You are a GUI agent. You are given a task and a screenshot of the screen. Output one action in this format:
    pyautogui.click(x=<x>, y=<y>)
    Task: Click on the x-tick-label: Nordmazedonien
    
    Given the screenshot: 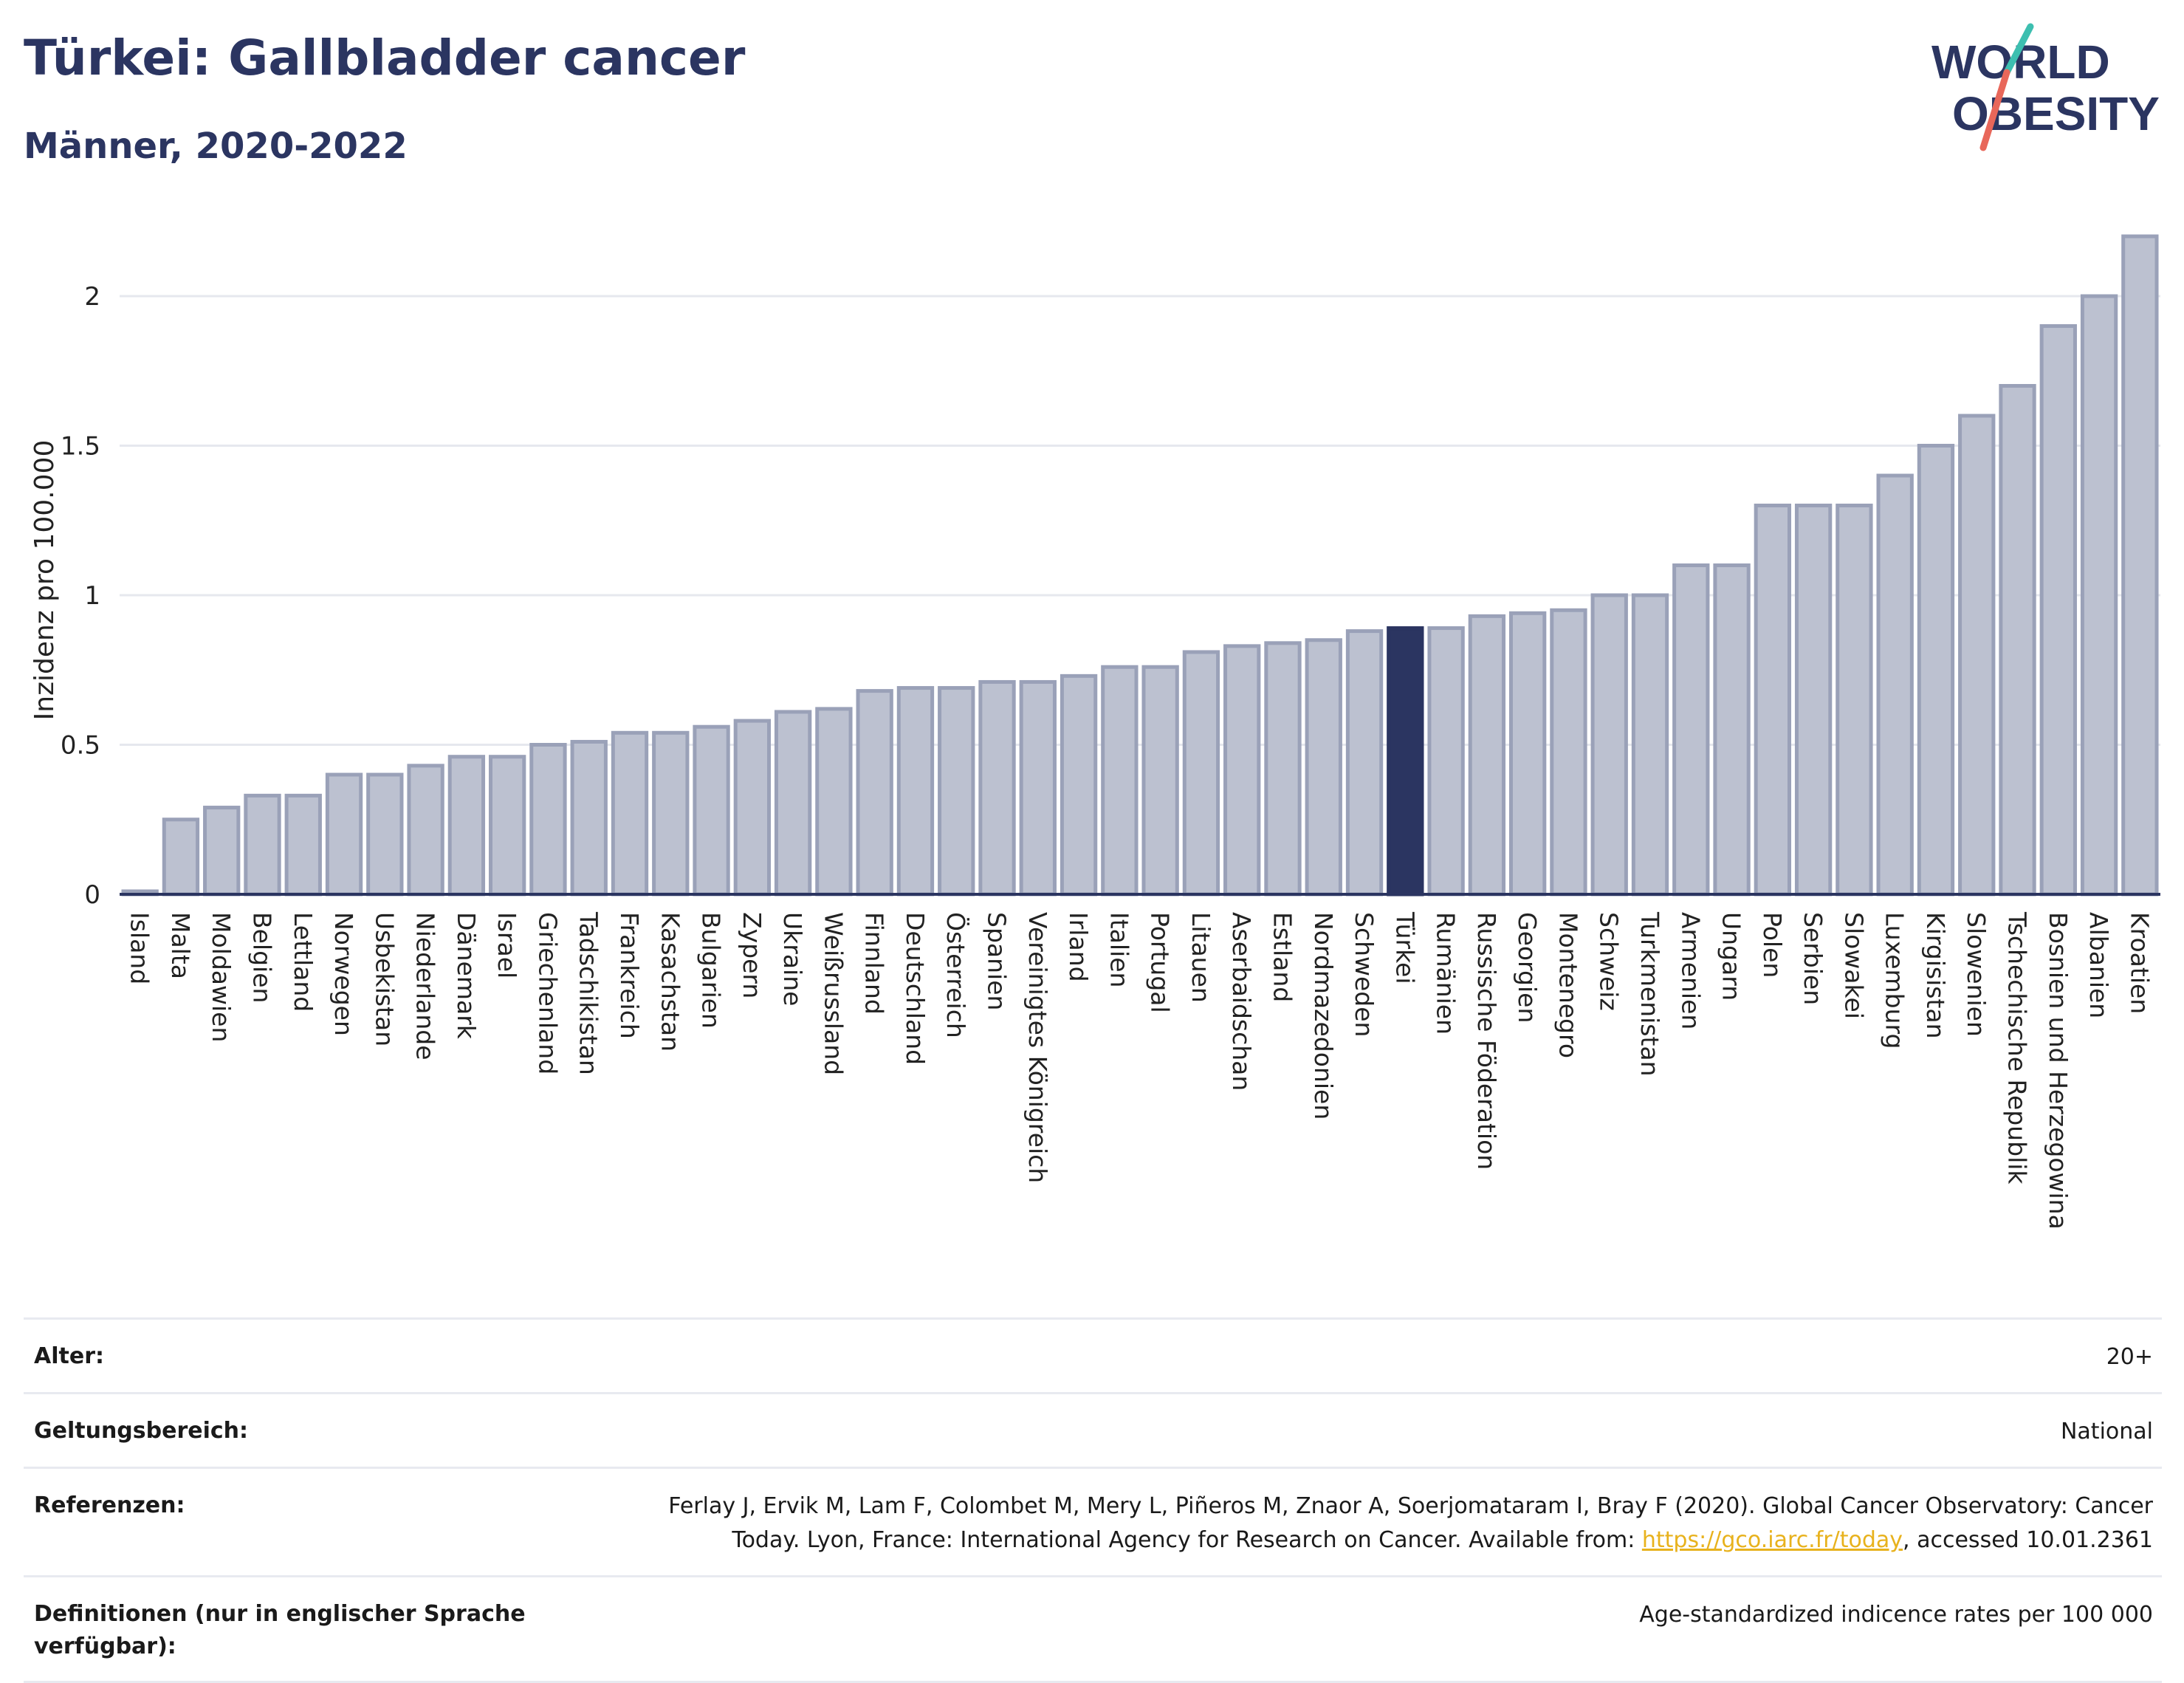 What is the action you would take?
    pyautogui.click(x=1324, y=1016)
    